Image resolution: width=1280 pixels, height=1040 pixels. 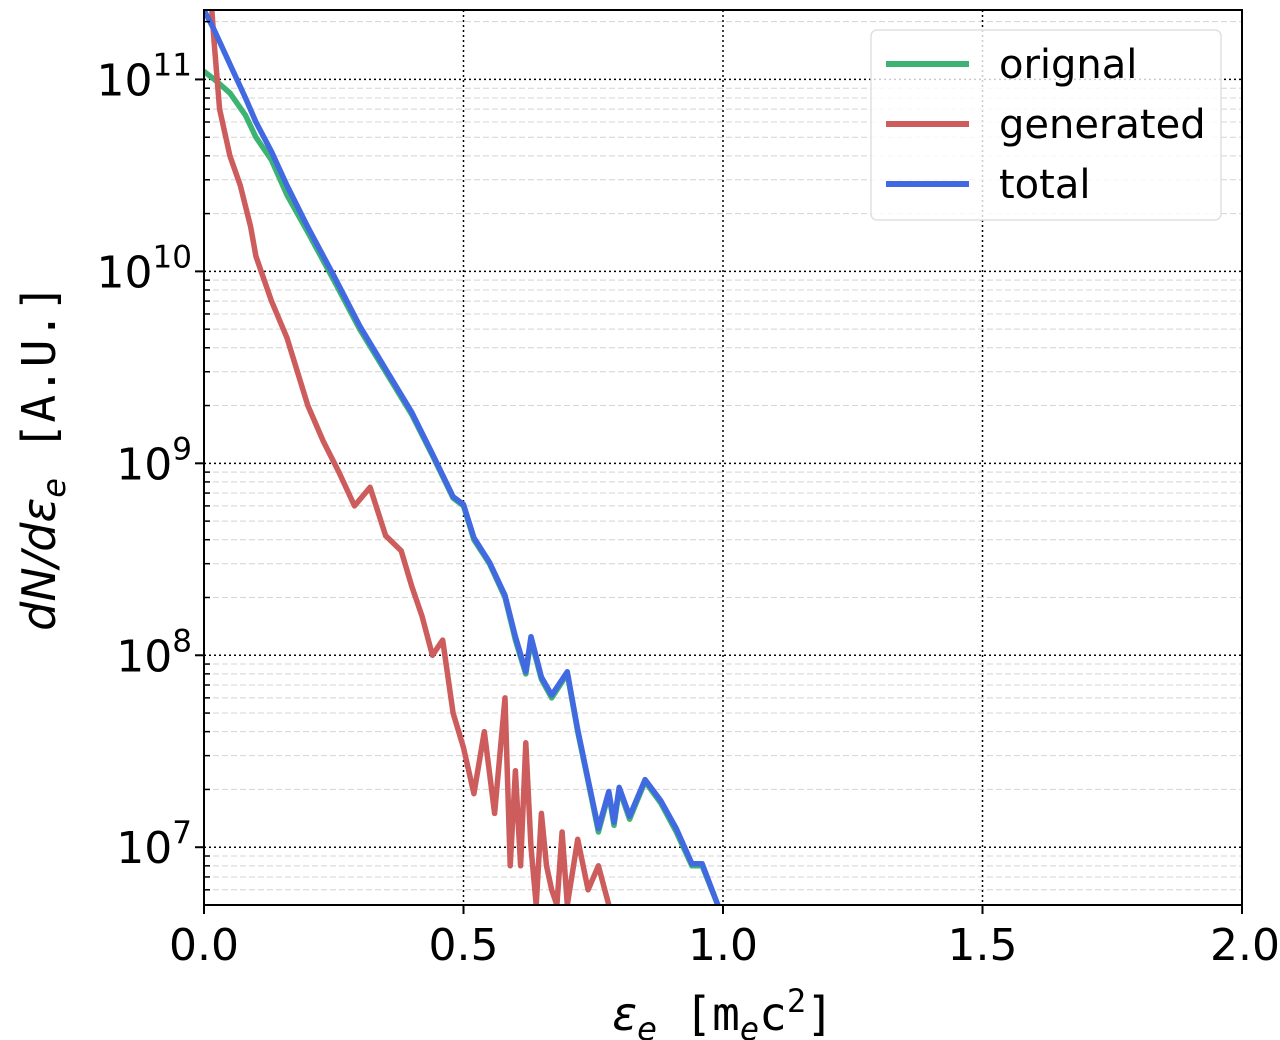 What do you see at coordinates (1044, 185) in the screenshot?
I see `legend-label-total: total` at bounding box center [1044, 185].